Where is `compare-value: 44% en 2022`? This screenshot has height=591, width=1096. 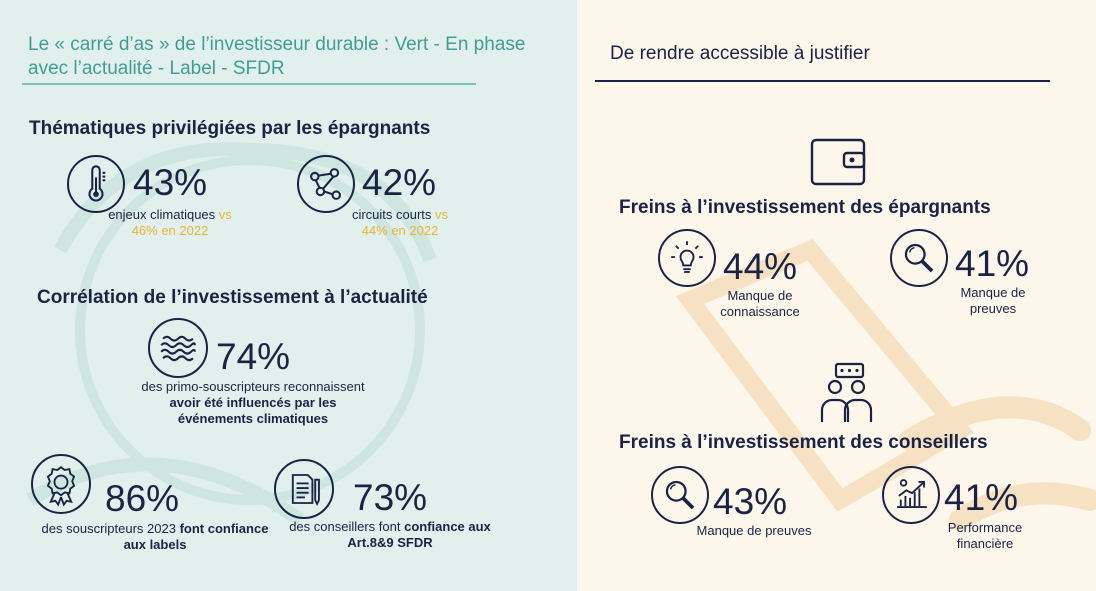 compare-value: 44% en 2022 is located at coordinates (400, 230).